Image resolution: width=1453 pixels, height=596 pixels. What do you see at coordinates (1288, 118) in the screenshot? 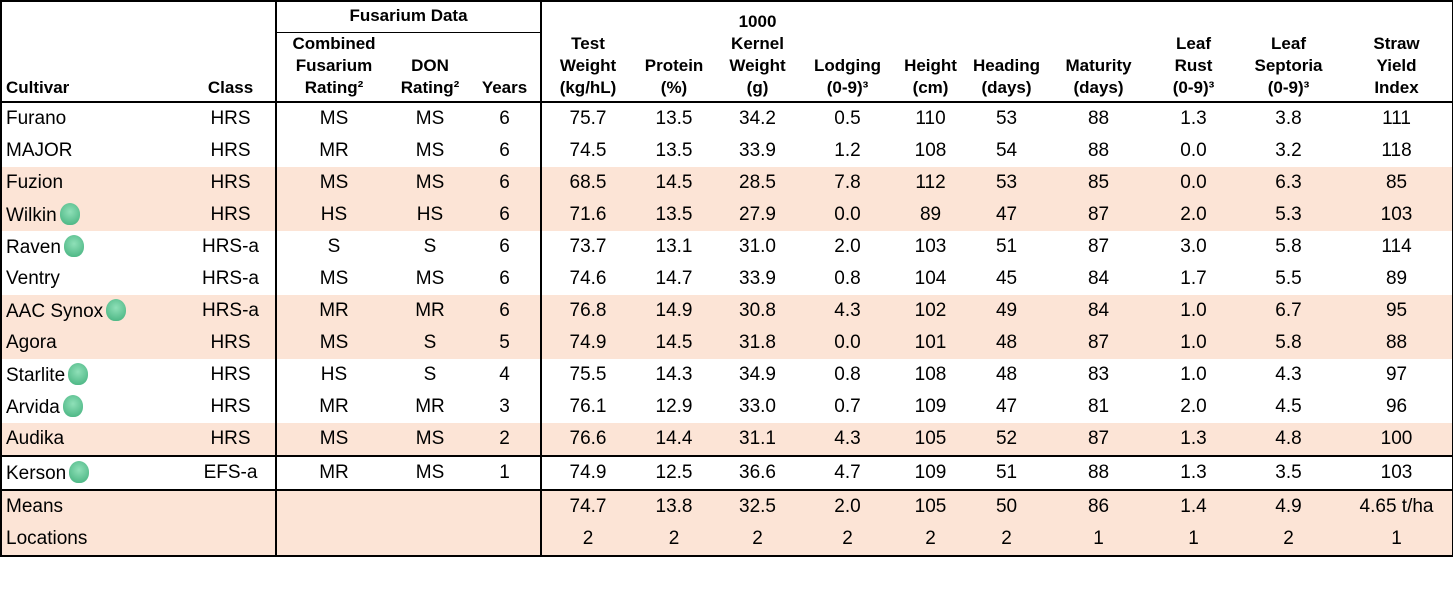
I see `cell-text: 3.8` at bounding box center [1288, 118].